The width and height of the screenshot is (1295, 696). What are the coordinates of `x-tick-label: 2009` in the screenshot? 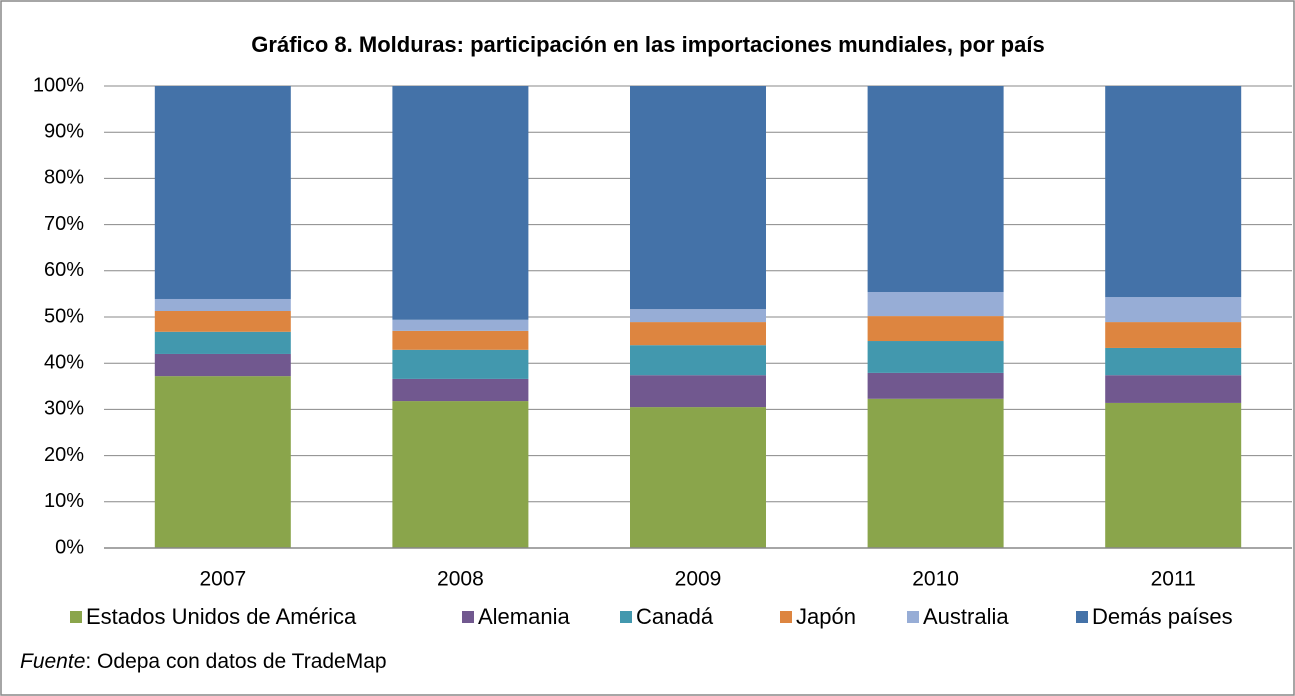 It's located at (698, 579).